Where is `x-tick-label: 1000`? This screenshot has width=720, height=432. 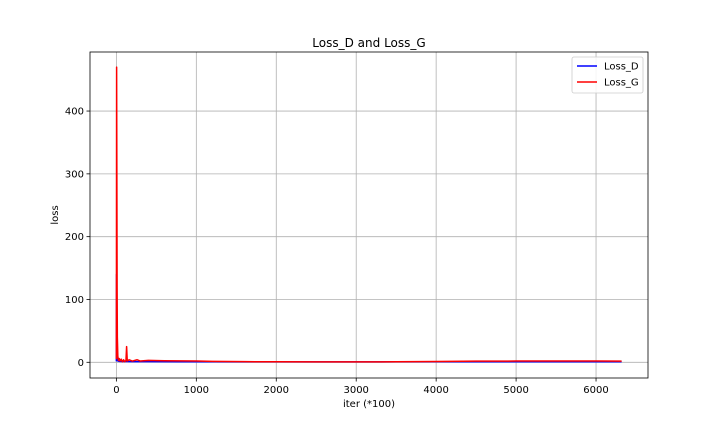 x-tick-label: 1000 is located at coordinates (196, 390).